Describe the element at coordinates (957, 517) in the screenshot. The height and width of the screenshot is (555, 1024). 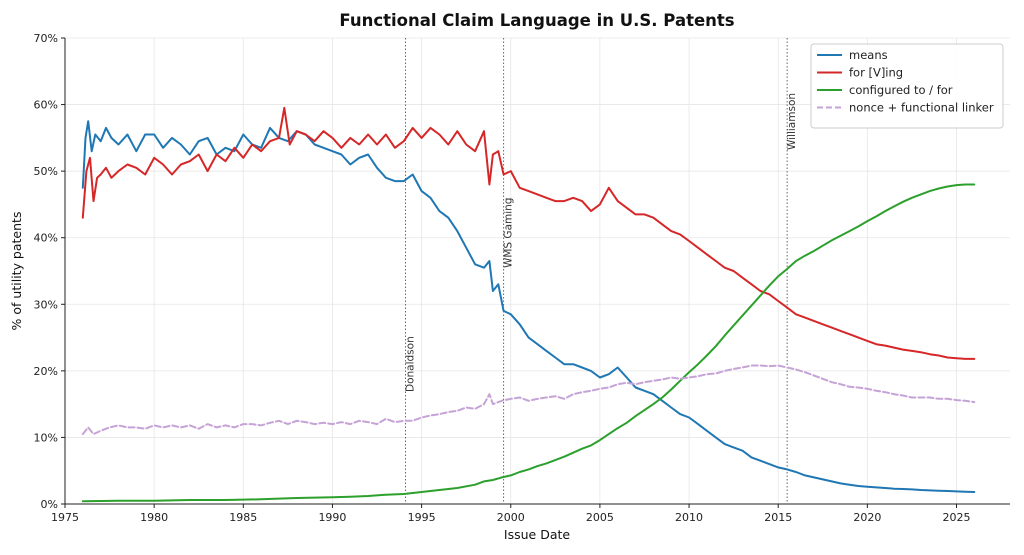
I see `x-tick-label: 2025` at that location.